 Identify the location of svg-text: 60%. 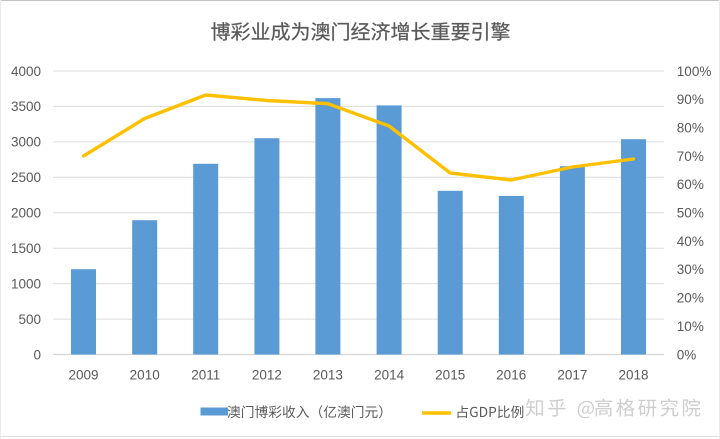
(690, 184).